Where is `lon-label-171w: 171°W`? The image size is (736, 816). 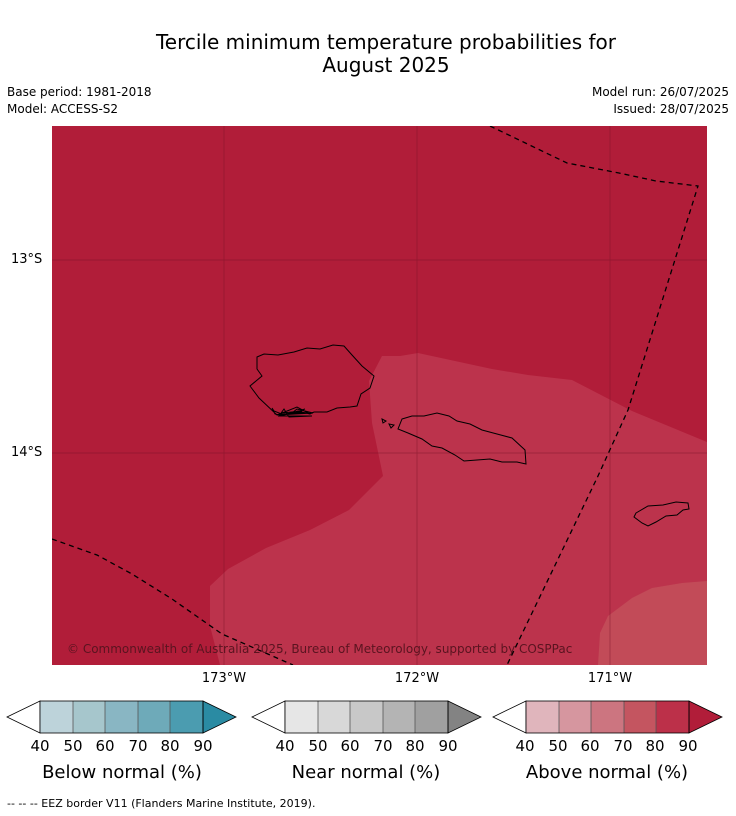
lon-label-171w: 171°W is located at coordinates (610, 678).